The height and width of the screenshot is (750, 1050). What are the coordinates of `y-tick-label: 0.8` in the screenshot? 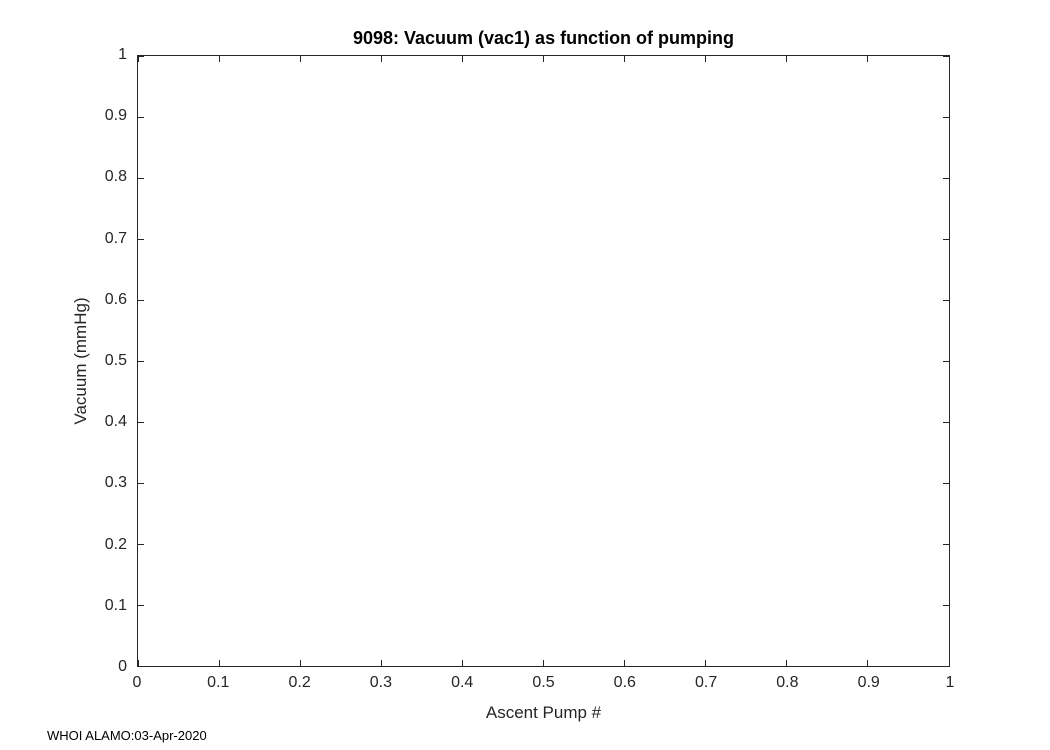 It's located at (115, 177).